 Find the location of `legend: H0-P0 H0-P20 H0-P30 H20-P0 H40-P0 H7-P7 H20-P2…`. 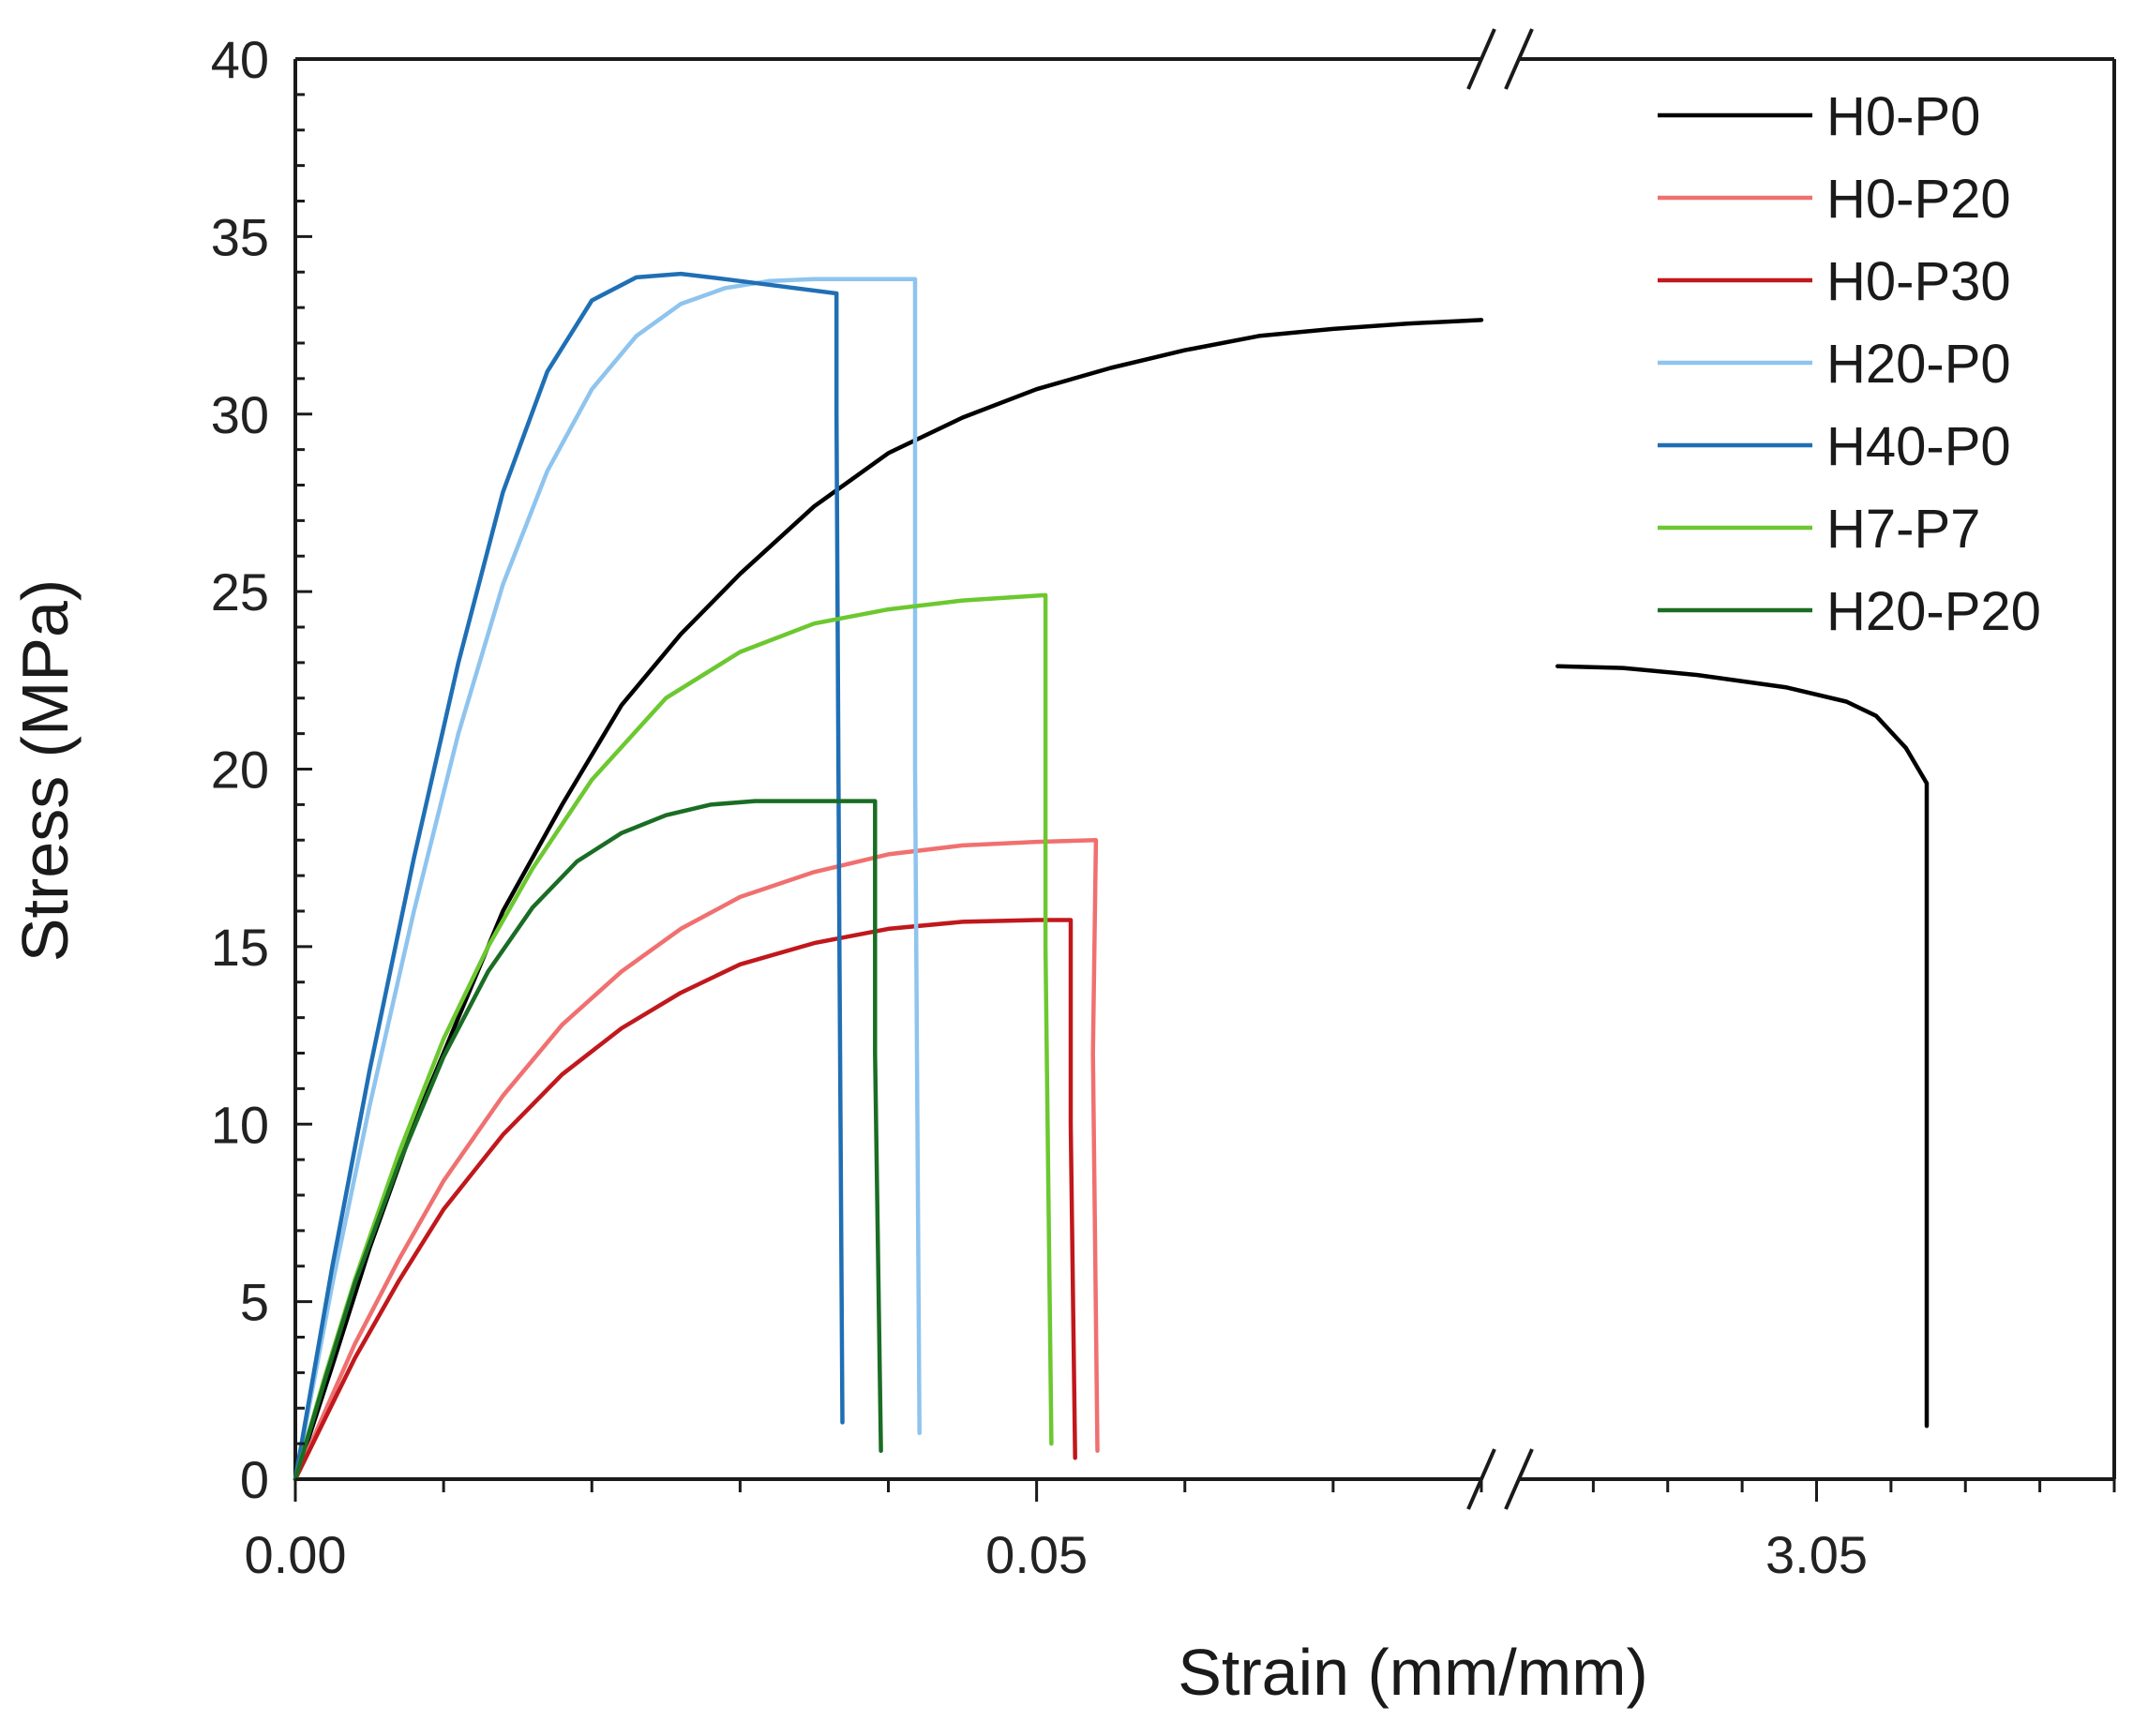

legend: H0-P0 H0-P20 H0-P30 H20-P0 H40-P0 H7-P7 H20-P2… is located at coordinates (1849, 364).